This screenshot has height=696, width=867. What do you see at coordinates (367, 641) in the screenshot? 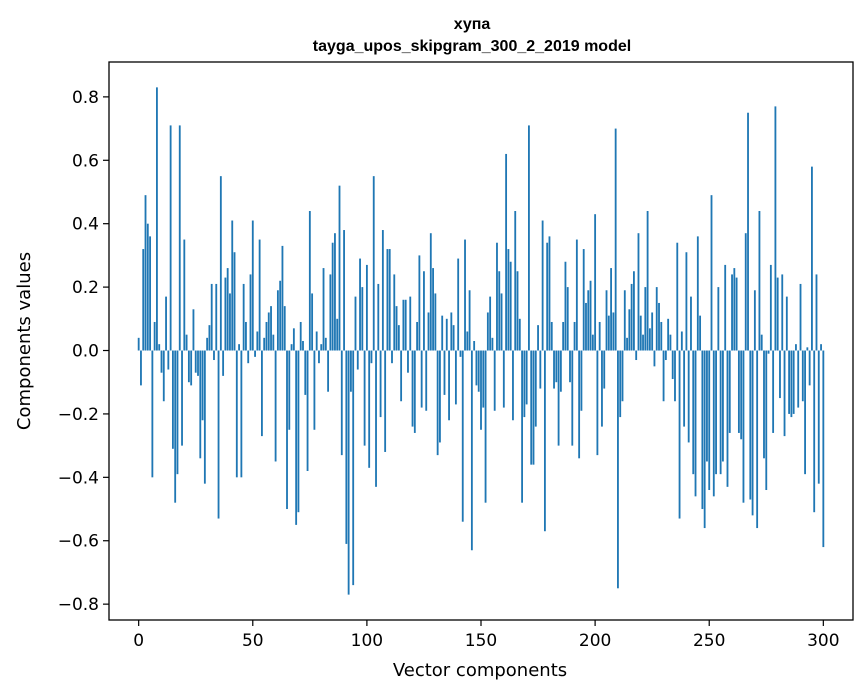
I see `x-tick-label: 100` at bounding box center [367, 641].